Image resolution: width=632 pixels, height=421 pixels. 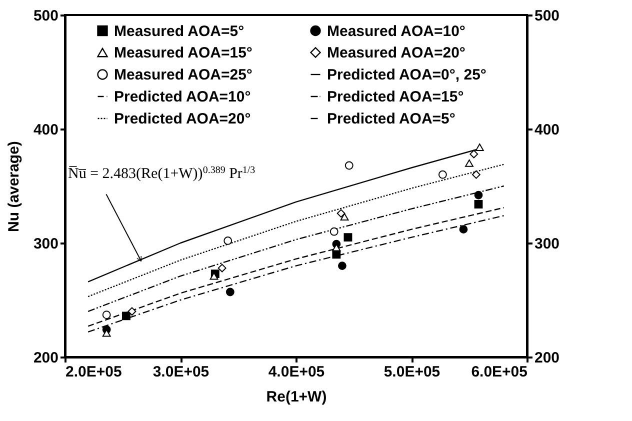 I want to click on y2-tick-label: 500, so click(x=547, y=16).